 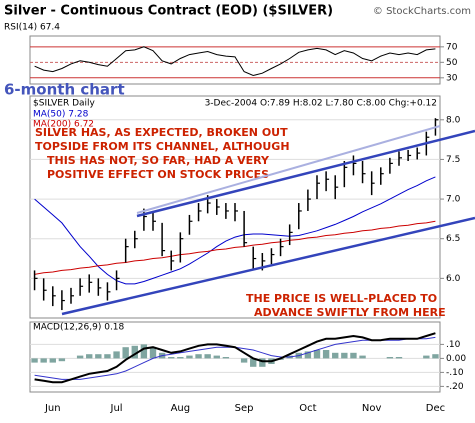 What do you see at coordinates (116, 408) in the screenshot?
I see `x-tick-label: Jul` at bounding box center [116, 408].